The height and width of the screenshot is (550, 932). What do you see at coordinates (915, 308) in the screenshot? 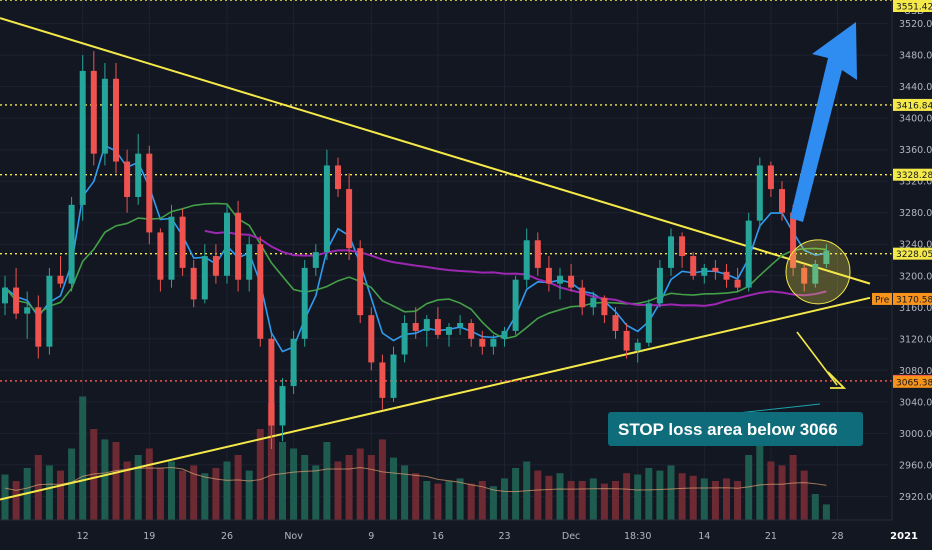
I see `price-tick-label: 3160.00` at bounding box center [915, 308].